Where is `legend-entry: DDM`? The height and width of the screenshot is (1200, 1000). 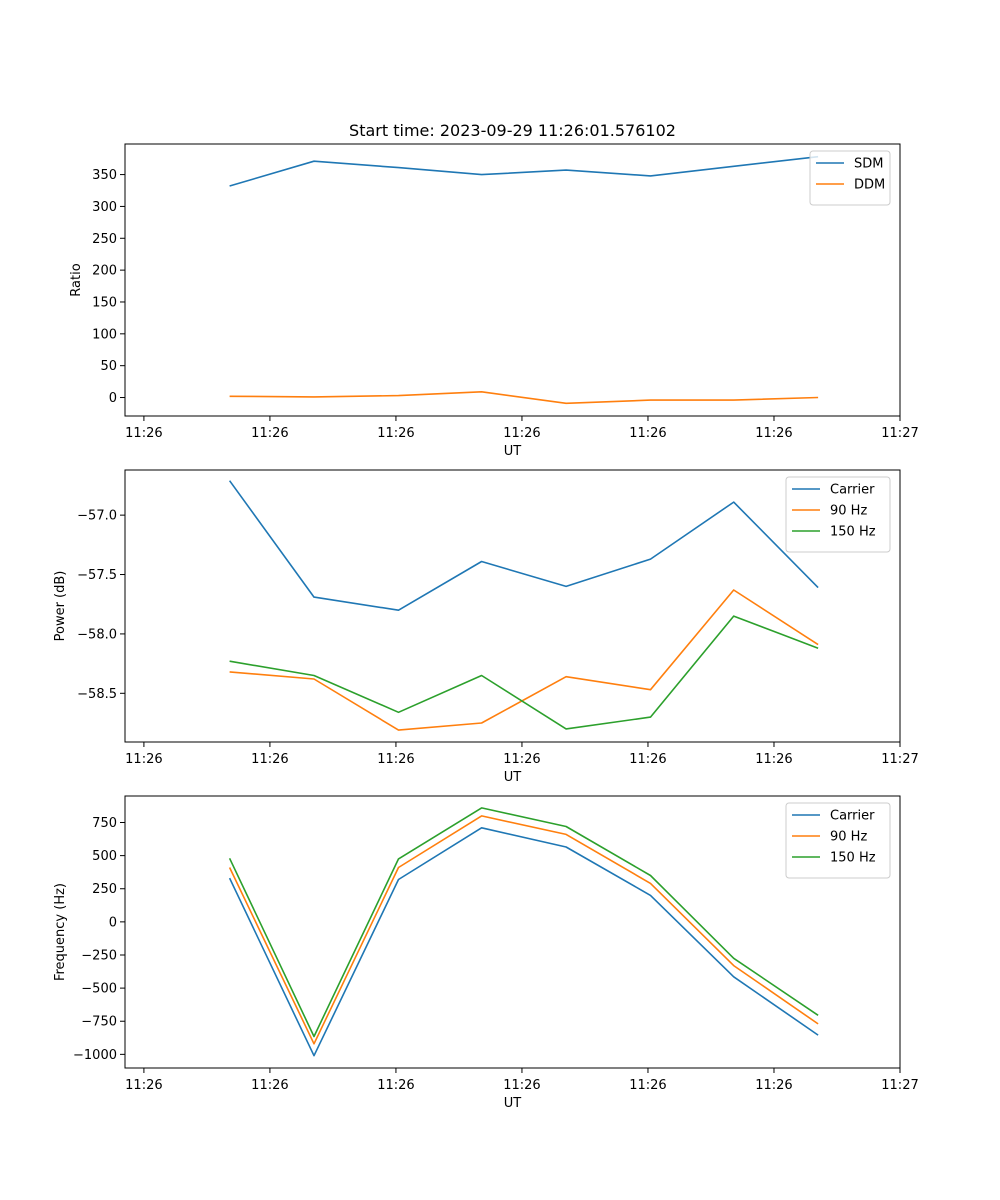
legend-entry: DDM is located at coordinates (869, 185).